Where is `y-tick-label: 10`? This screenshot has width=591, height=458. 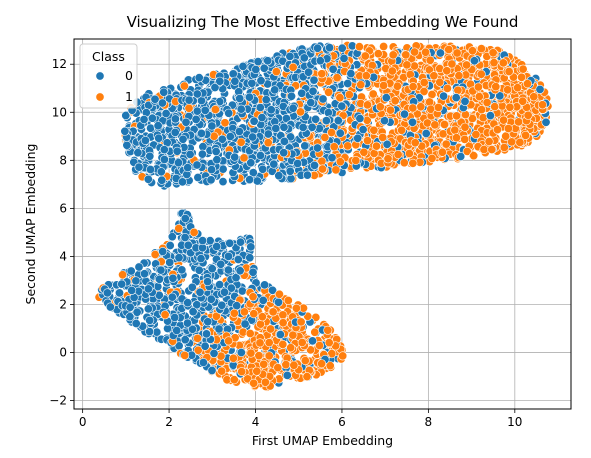
y-tick-label: 10 is located at coordinates (59, 112).